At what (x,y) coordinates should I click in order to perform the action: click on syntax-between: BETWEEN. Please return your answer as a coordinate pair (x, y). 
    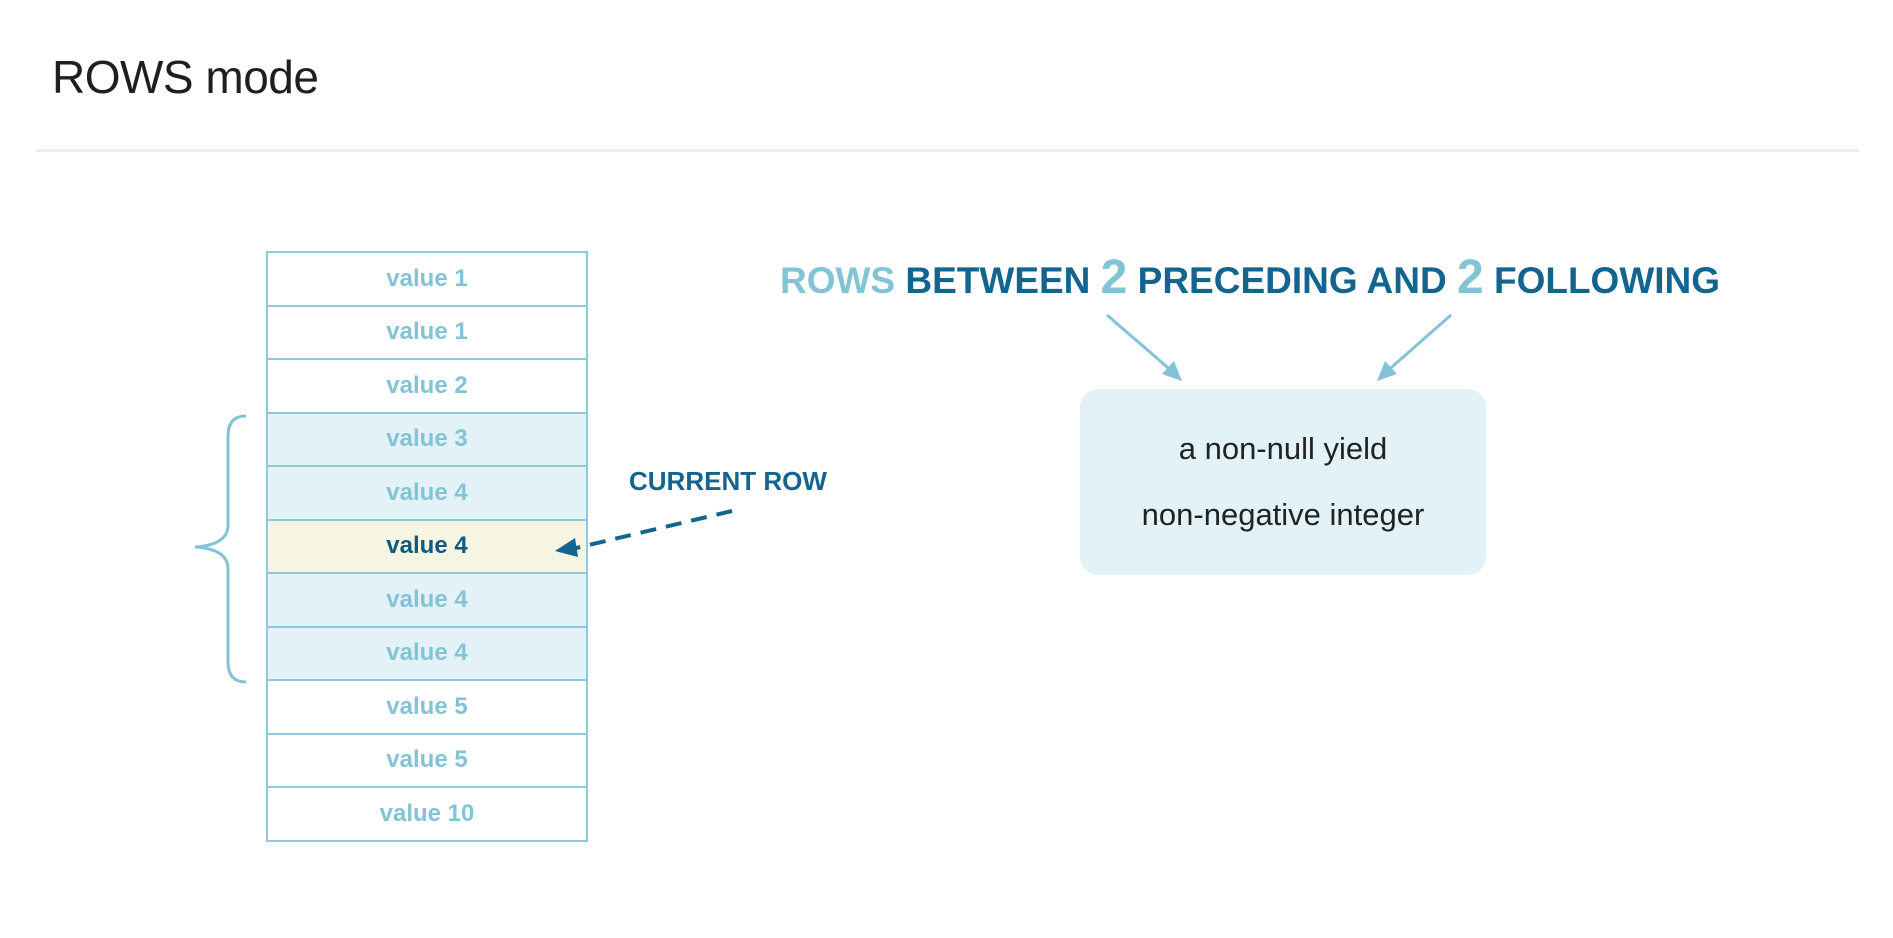
    Looking at the image, I should click on (998, 280).